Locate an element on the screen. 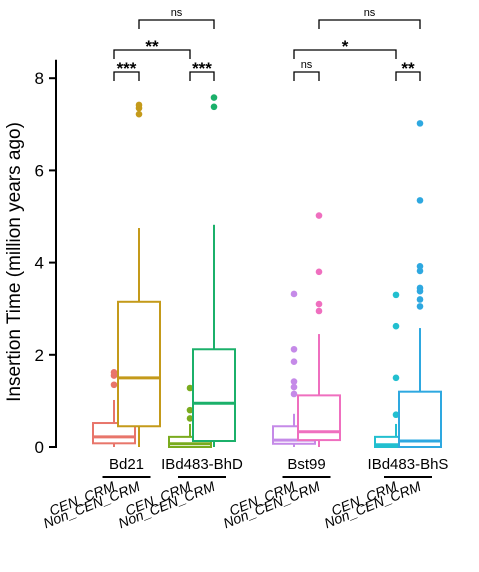 Image resolution: width=479 pixels, height=572 pixels. significance-bracket: * is located at coordinates (345, 48).